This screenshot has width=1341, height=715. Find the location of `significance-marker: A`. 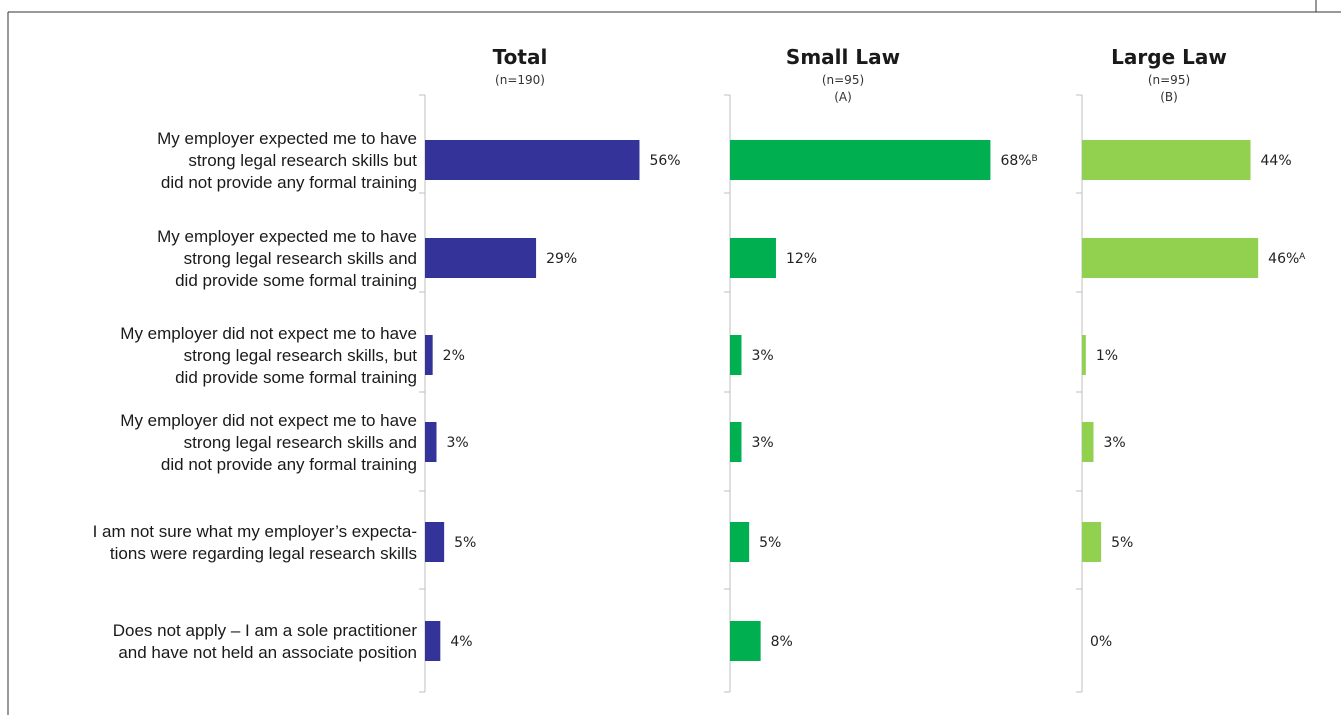

significance-marker: A is located at coordinates (1302, 257).